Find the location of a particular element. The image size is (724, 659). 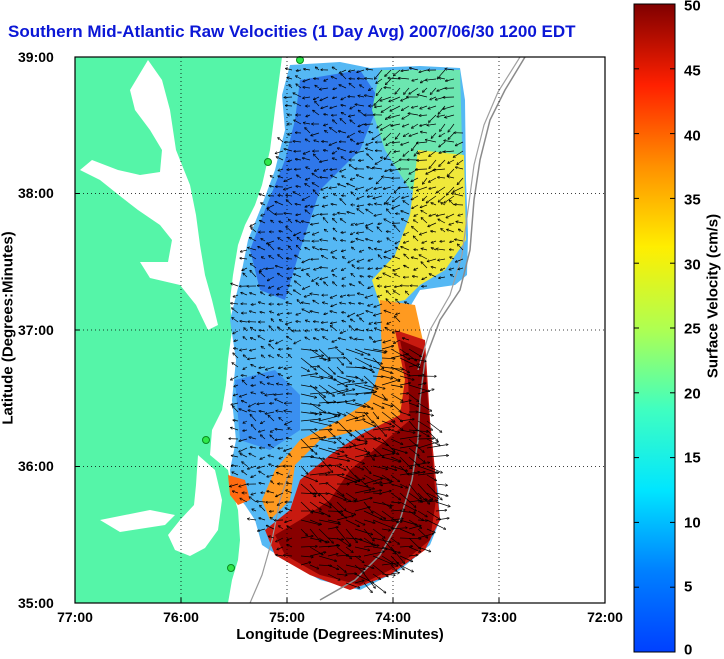

colorbar-tick-label: 0 is located at coordinates (688, 650).